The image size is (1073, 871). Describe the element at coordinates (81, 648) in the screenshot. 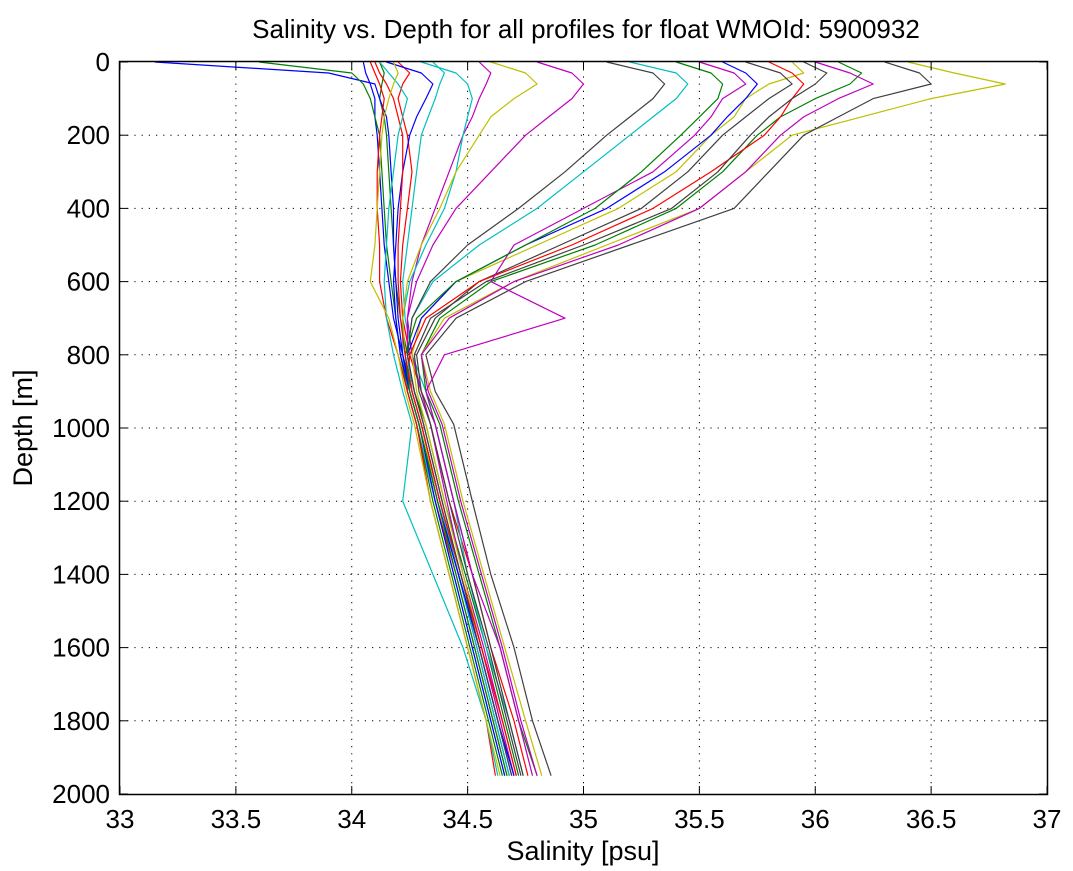

I see `y-tick-label: 1600` at that location.